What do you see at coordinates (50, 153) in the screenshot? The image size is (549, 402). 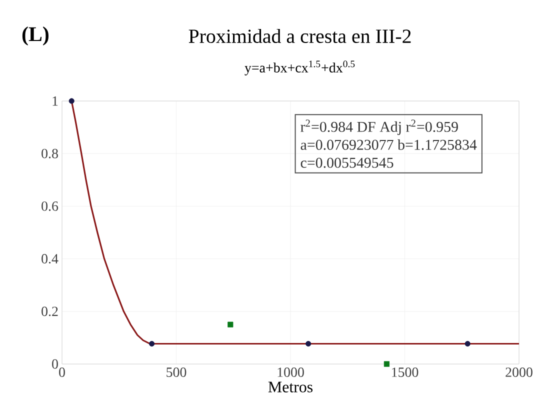 I see `y-tick-label: 0.8` at bounding box center [50, 153].